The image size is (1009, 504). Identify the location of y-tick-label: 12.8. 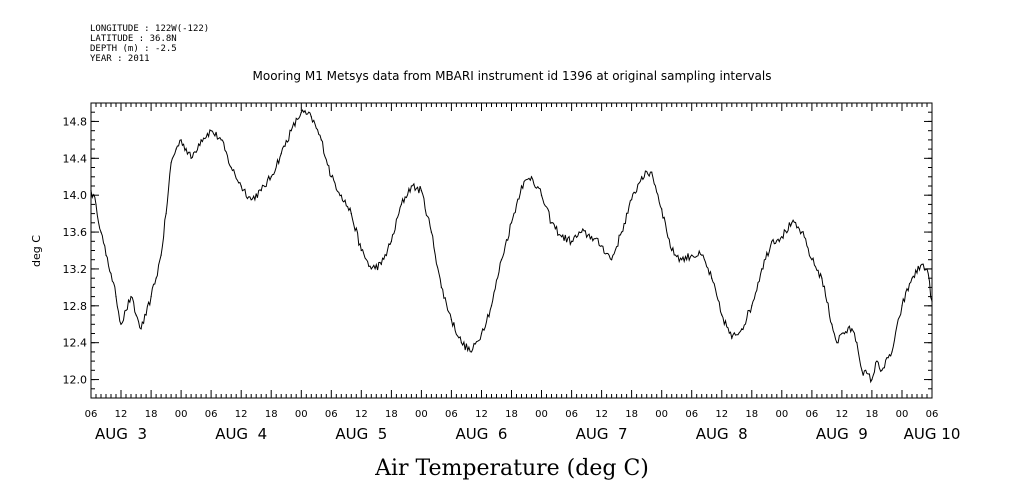
(75, 306).